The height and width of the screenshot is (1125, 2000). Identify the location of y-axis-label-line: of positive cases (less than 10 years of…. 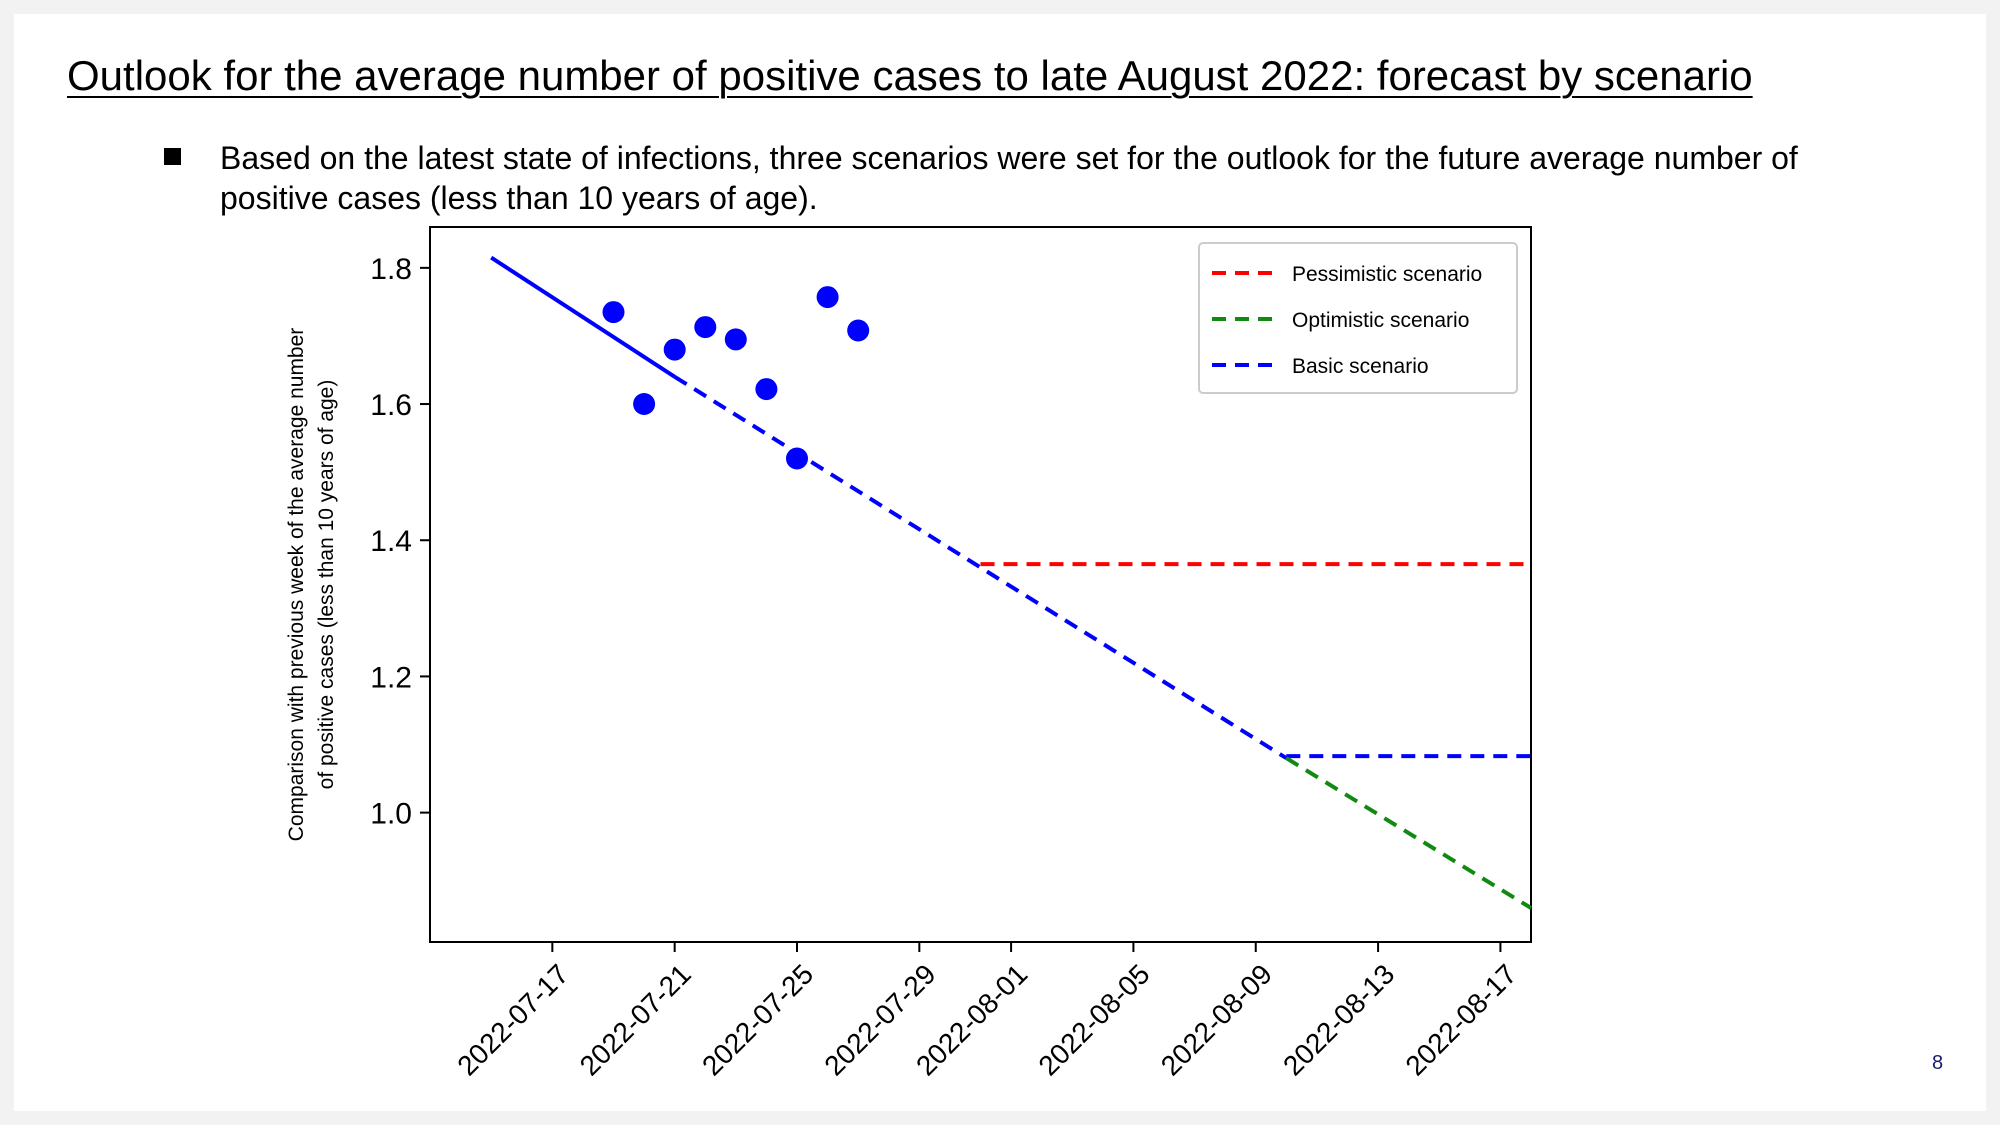
(326, 585).